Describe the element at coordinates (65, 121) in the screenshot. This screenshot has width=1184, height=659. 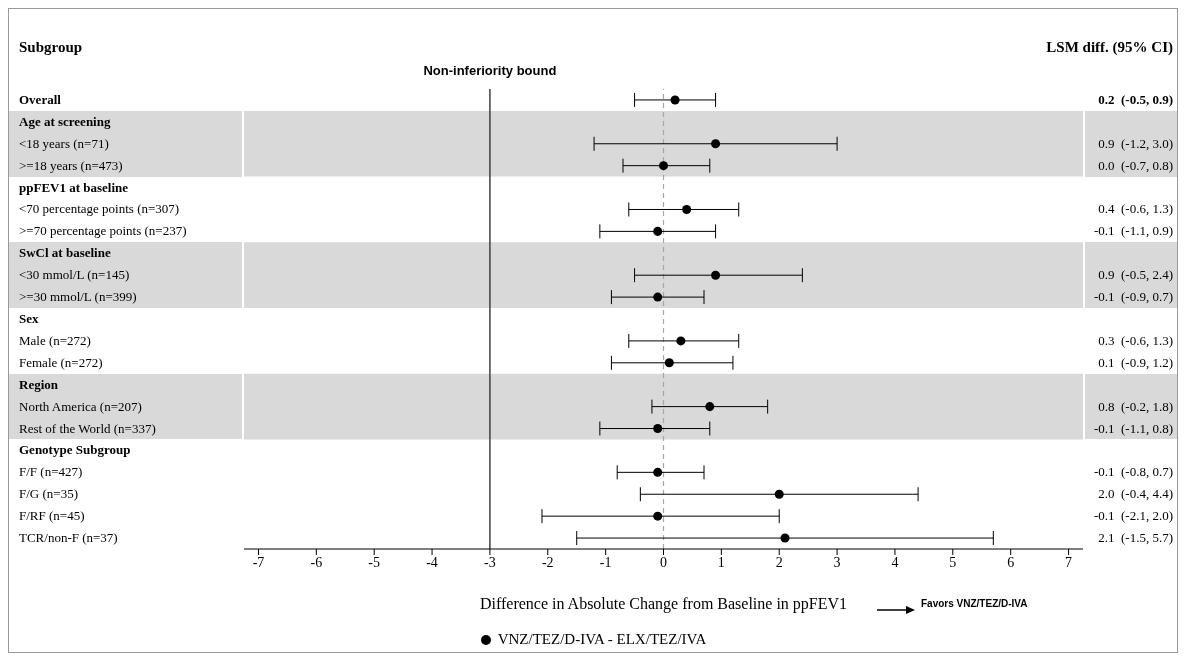
I see `y-tick-label: Age at screening` at that location.